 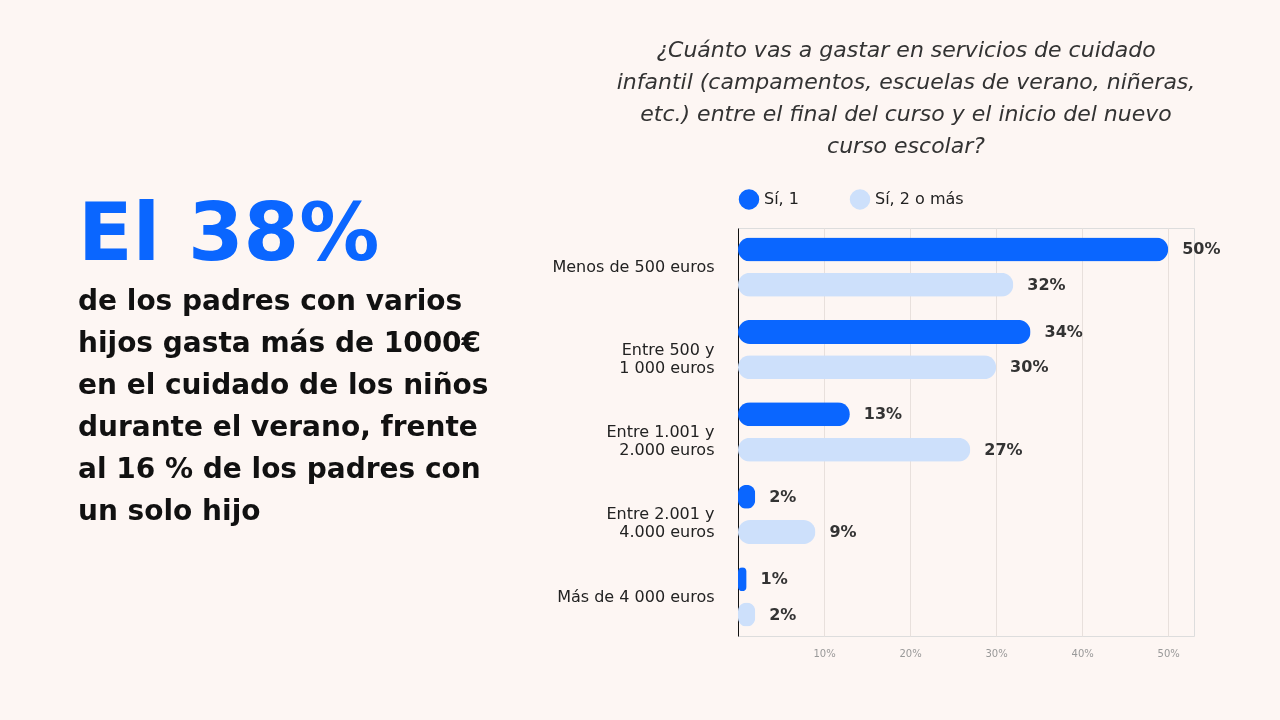 I want to click on chart-title: ¿Cuánto vas a gastar en servicios de cuidado infantil (campamentos, escuelas de verano, niñeras, etc.) entre el final del curso y el inicio del nuevo curso escolar?, so click(x=906, y=97).